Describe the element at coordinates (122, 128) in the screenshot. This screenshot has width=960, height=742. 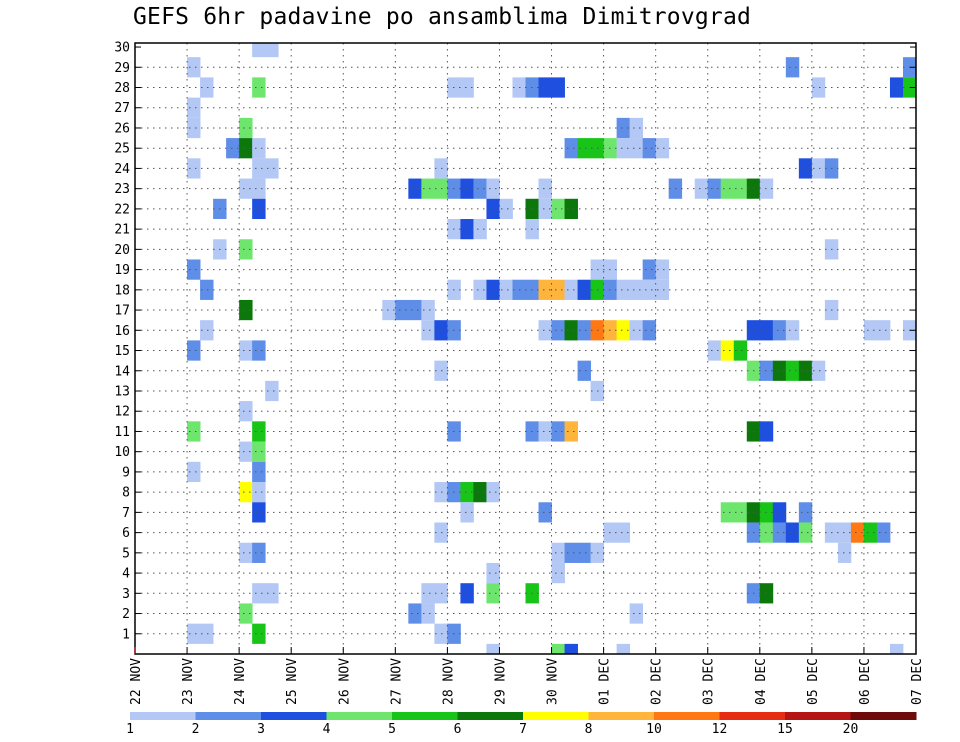
I see `y-tick-label: 26` at that location.